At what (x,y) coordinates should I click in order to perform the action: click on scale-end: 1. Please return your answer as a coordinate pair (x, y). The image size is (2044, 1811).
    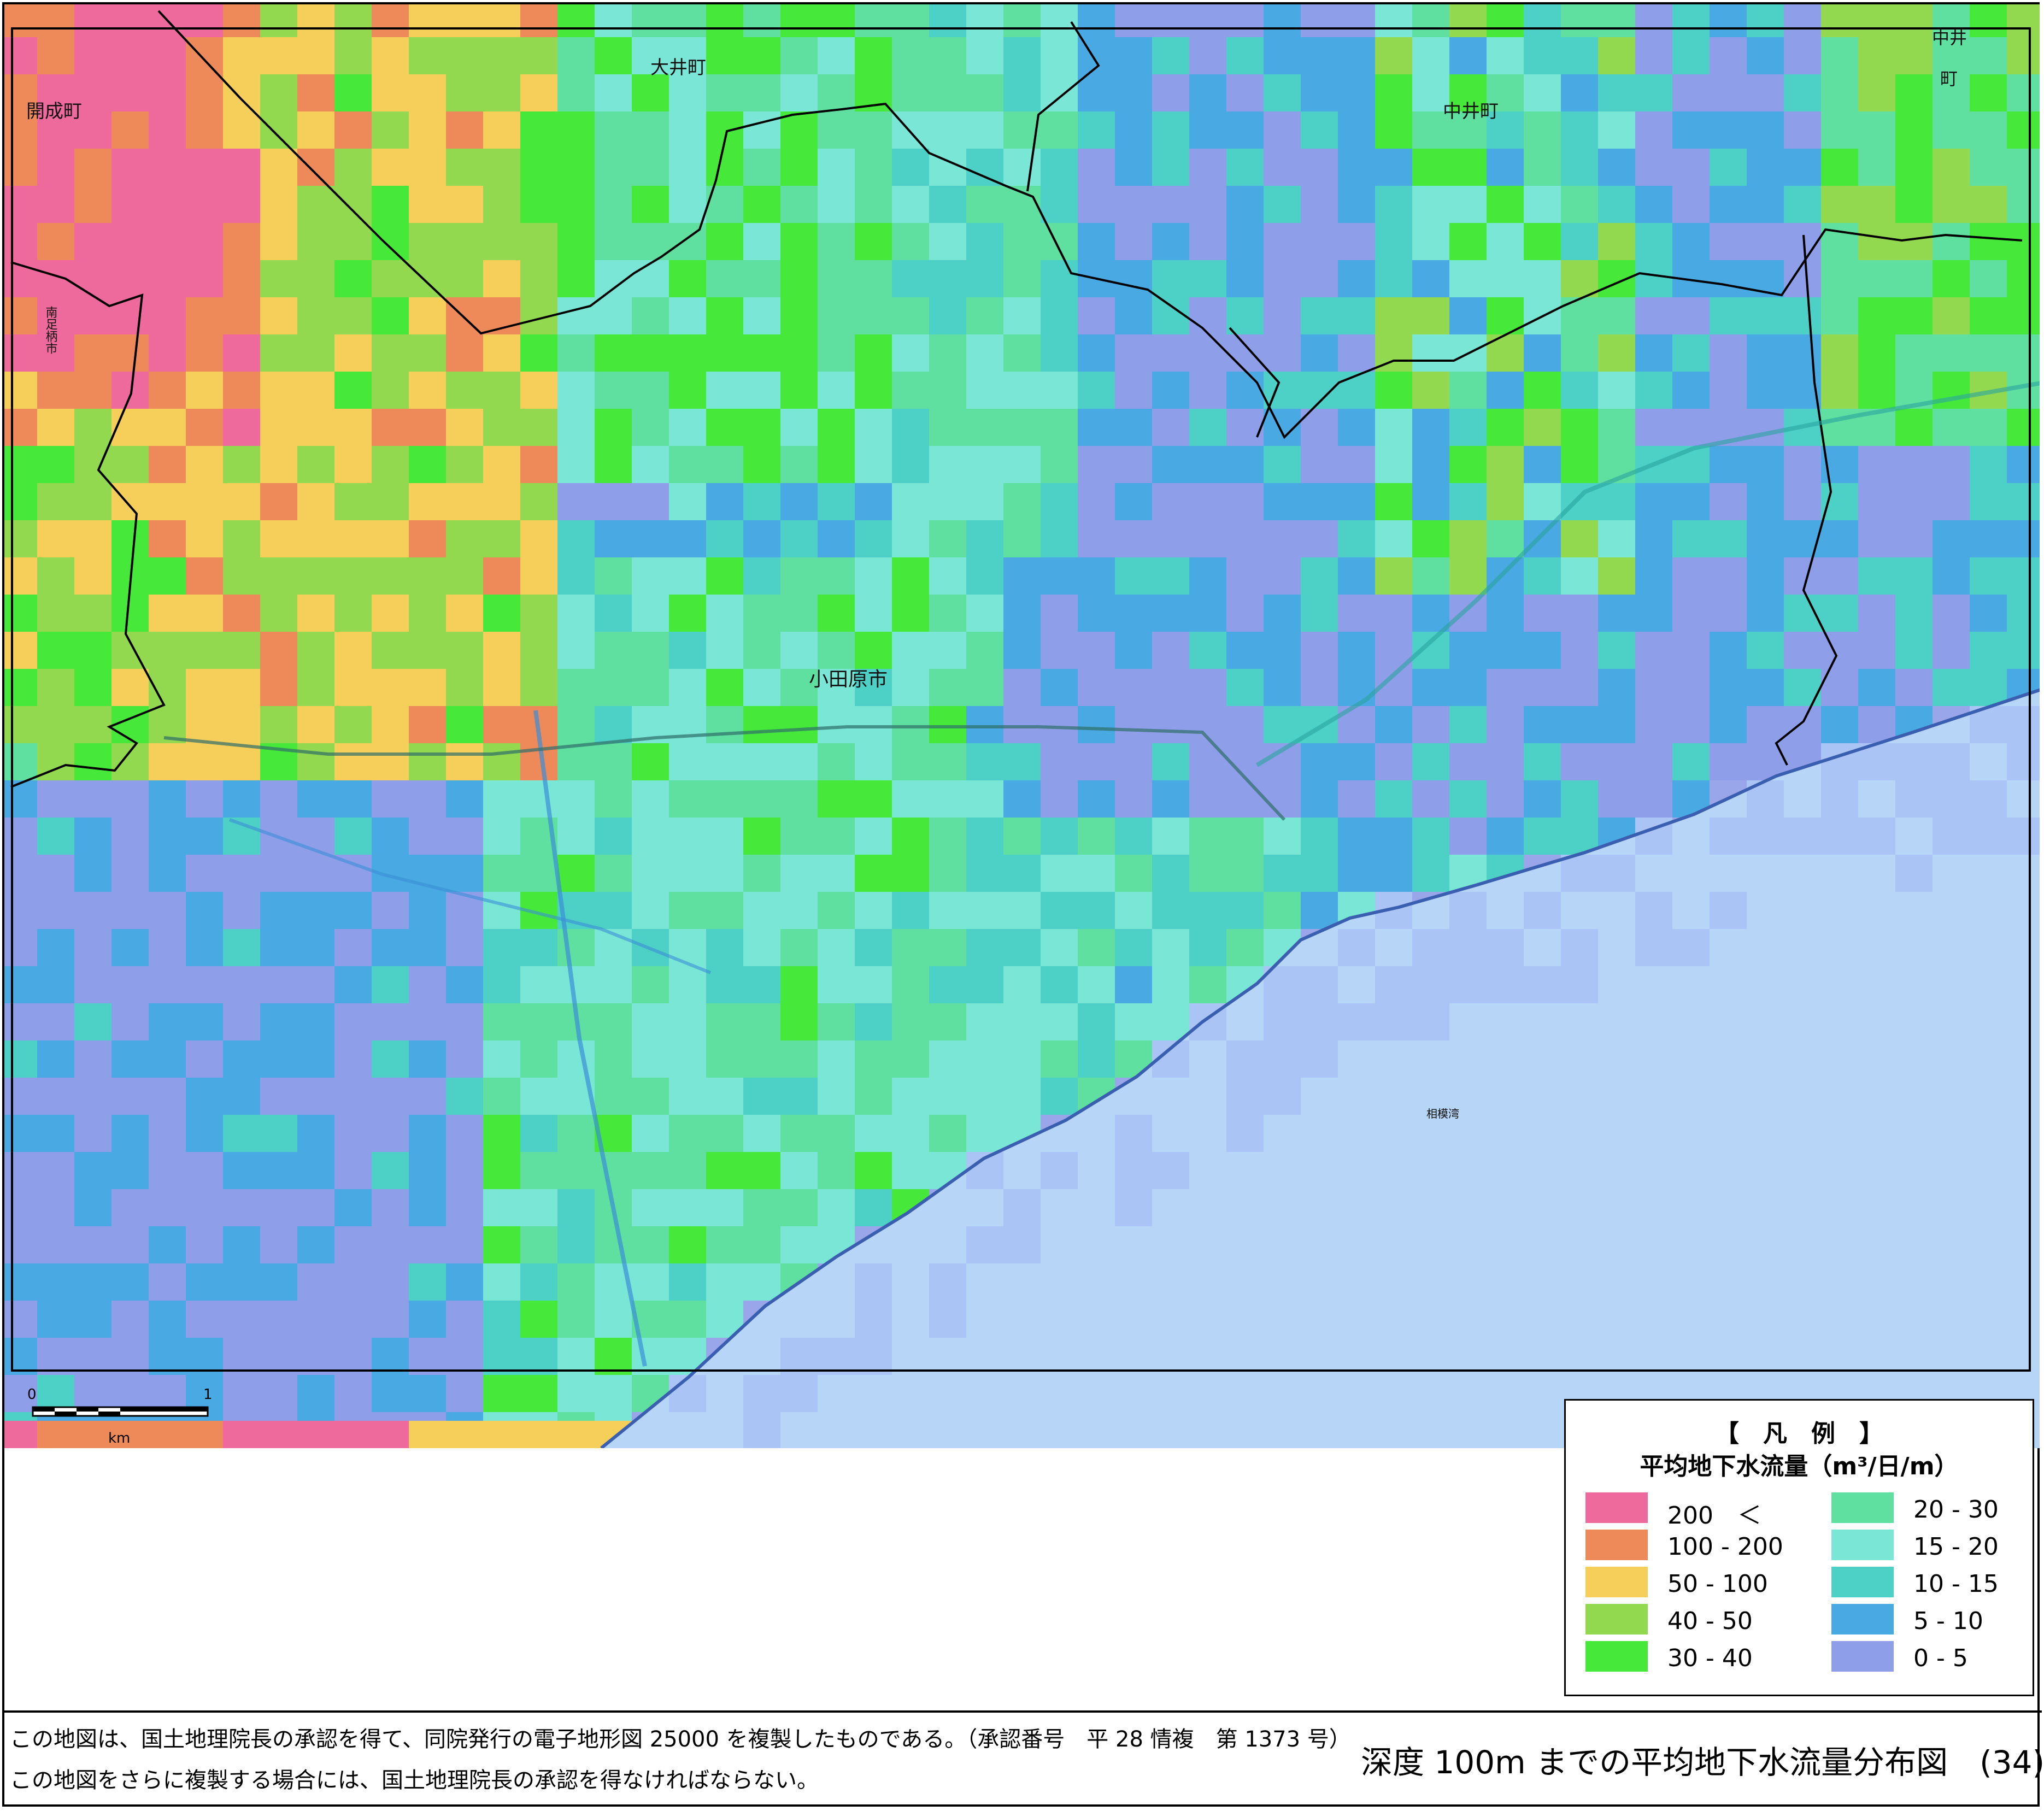
    Looking at the image, I should click on (208, 1394).